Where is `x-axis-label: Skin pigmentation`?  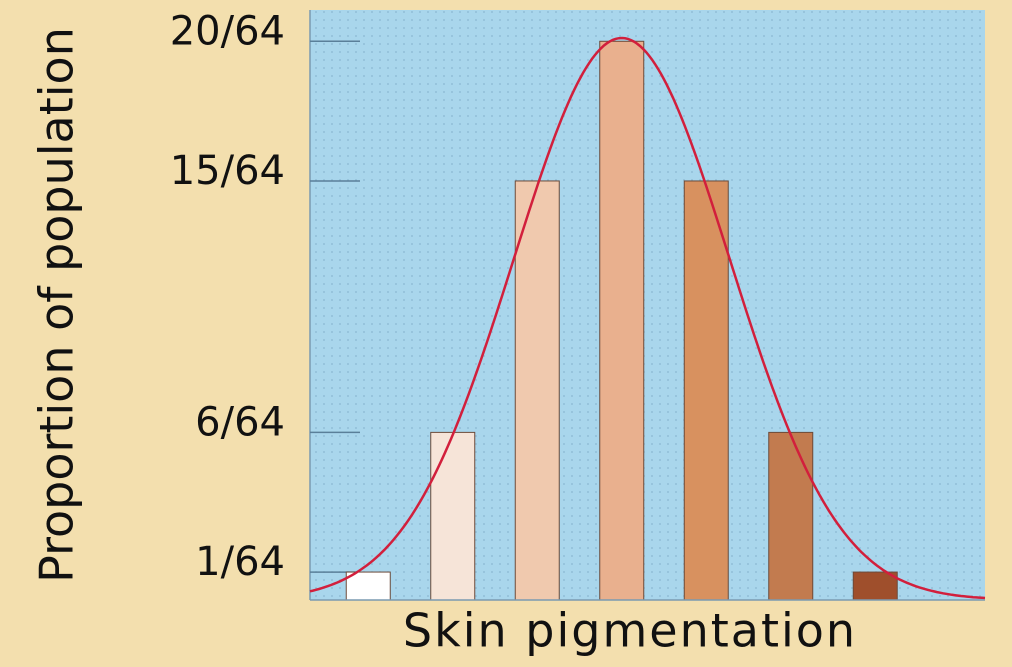
x-axis-label: Skin pigmentation is located at coordinates (630, 631).